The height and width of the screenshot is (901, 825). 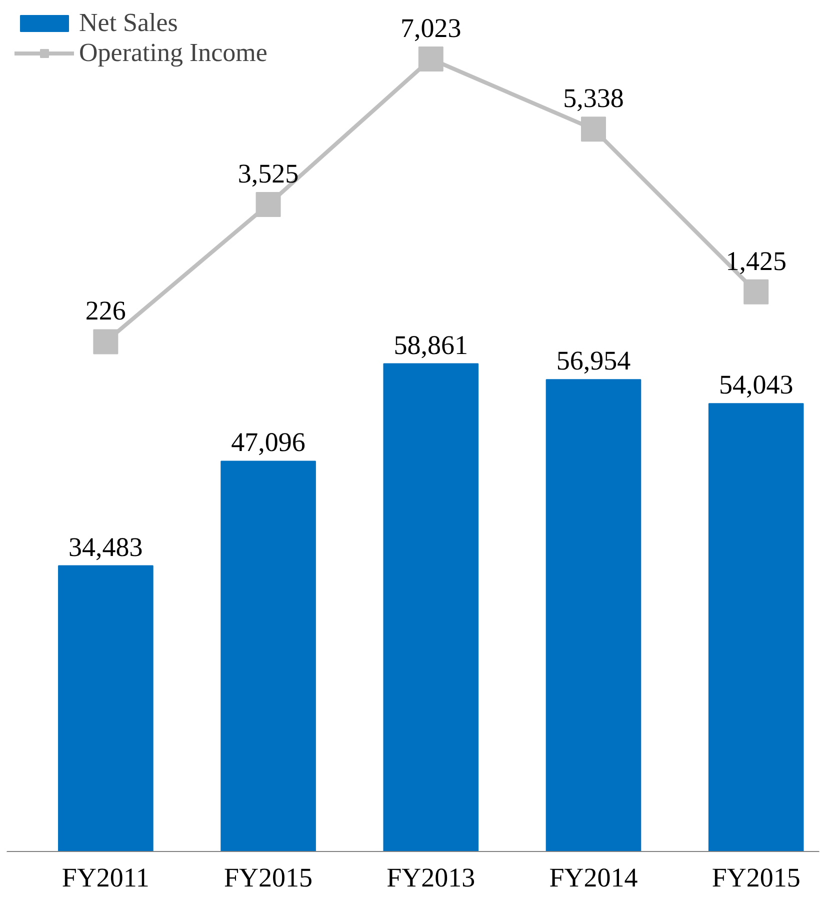 What do you see at coordinates (593, 877) in the screenshot?
I see `x-tick-label: FY2014` at bounding box center [593, 877].